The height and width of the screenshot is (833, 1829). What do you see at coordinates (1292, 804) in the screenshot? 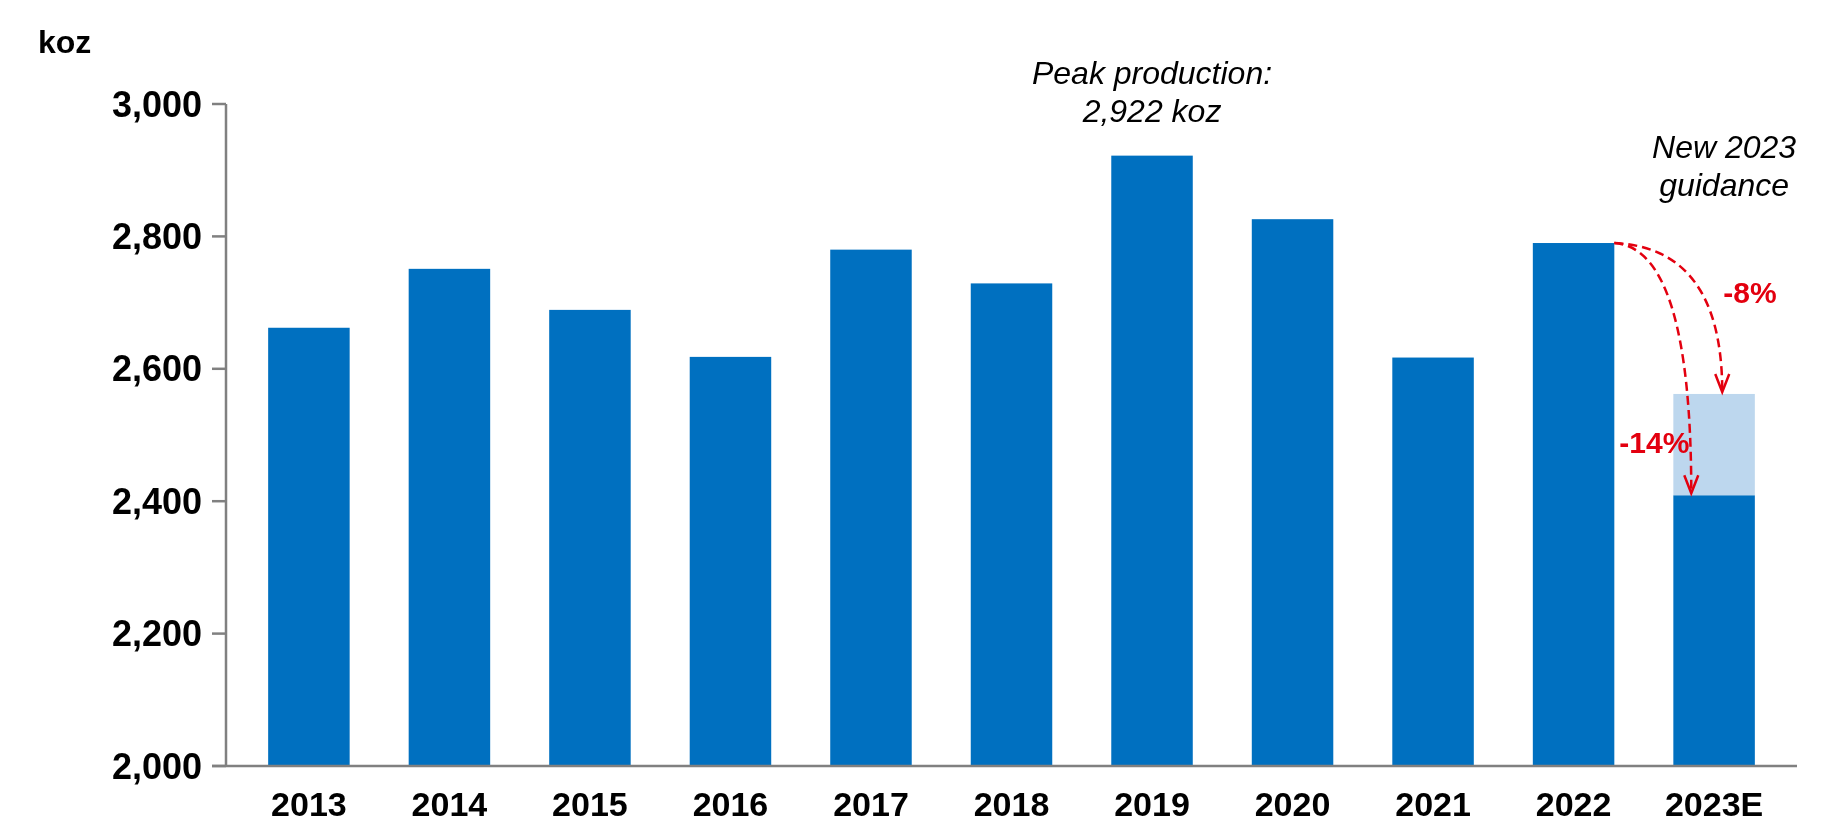
I see `x-tick-label: 2020` at bounding box center [1292, 804].